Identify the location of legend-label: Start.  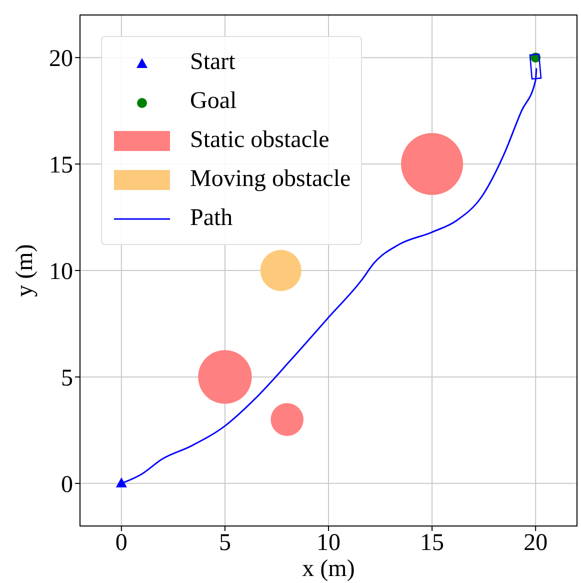
(213, 62).